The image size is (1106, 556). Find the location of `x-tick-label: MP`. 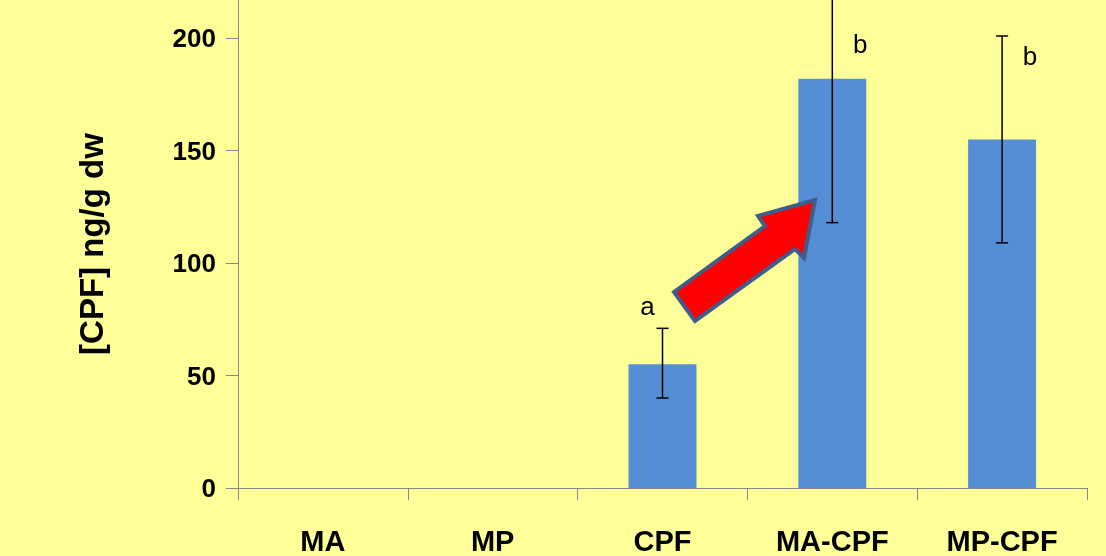

x-tick-label: MP is located at coordinates (492, 540).